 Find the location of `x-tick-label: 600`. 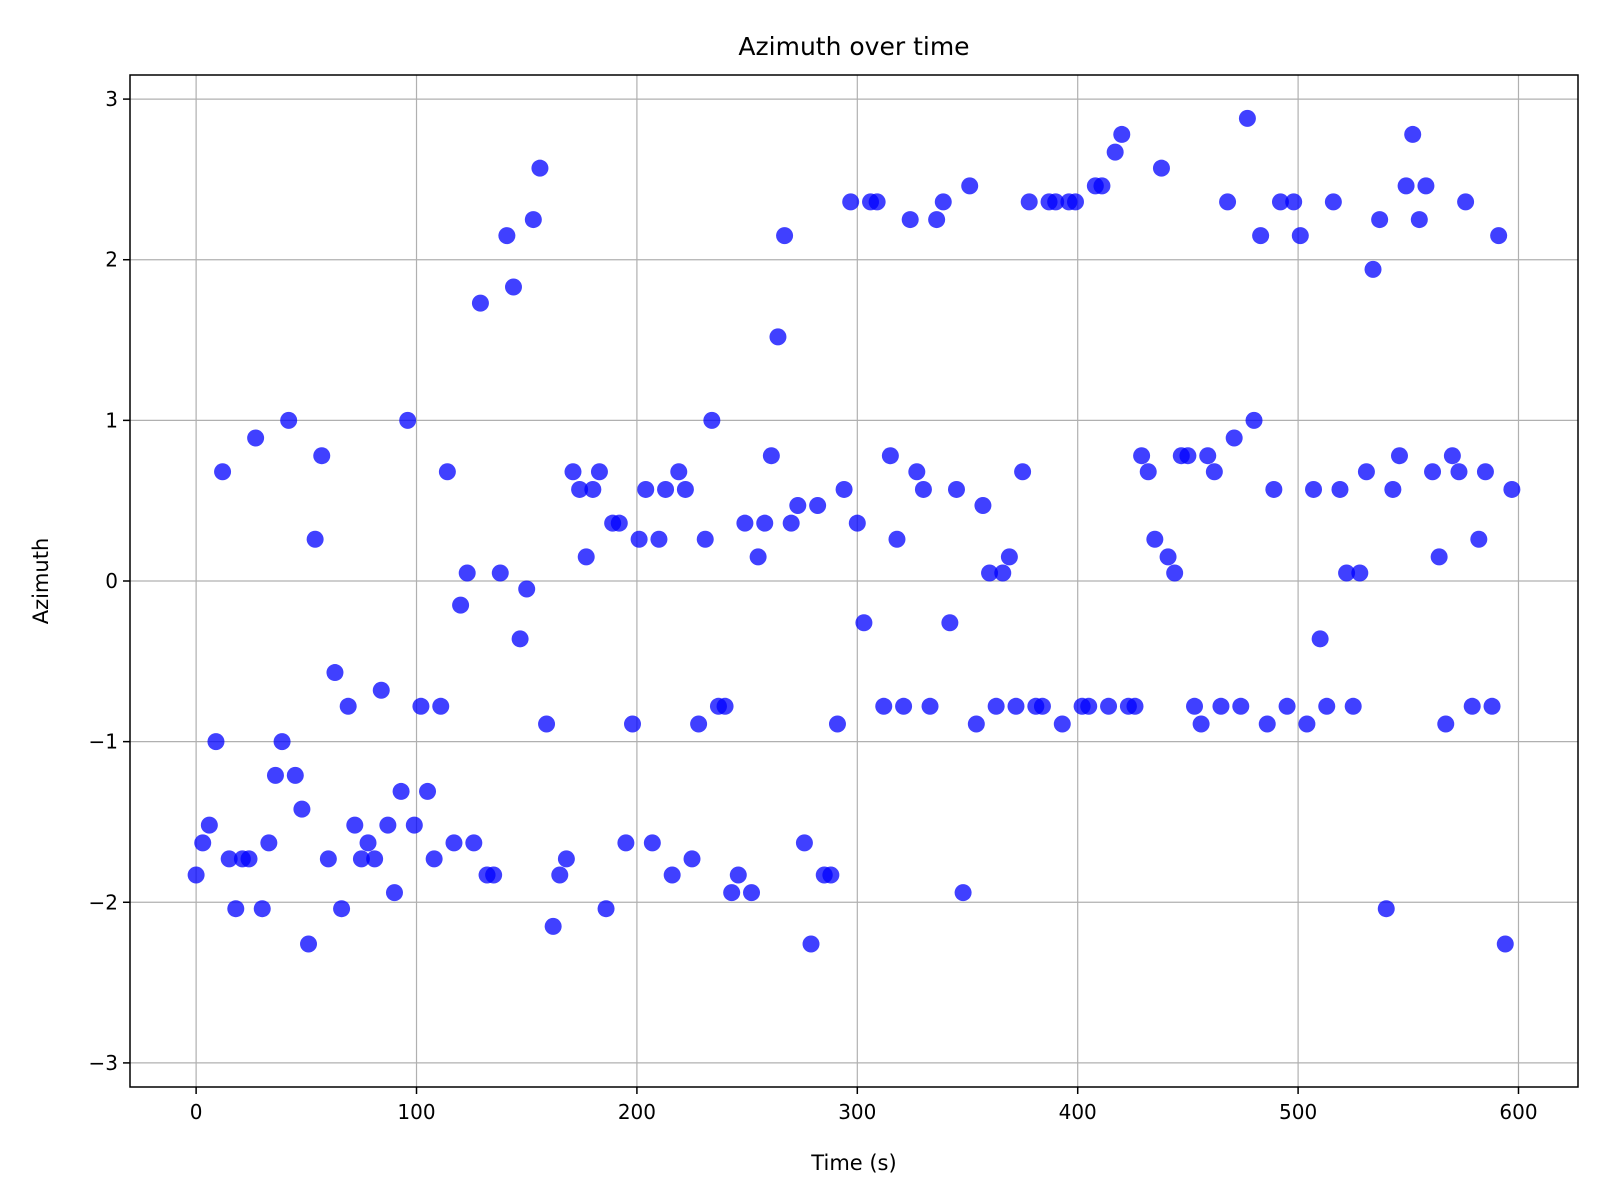

x-tick-label: 600 is located at coordinates (1518, 1112).